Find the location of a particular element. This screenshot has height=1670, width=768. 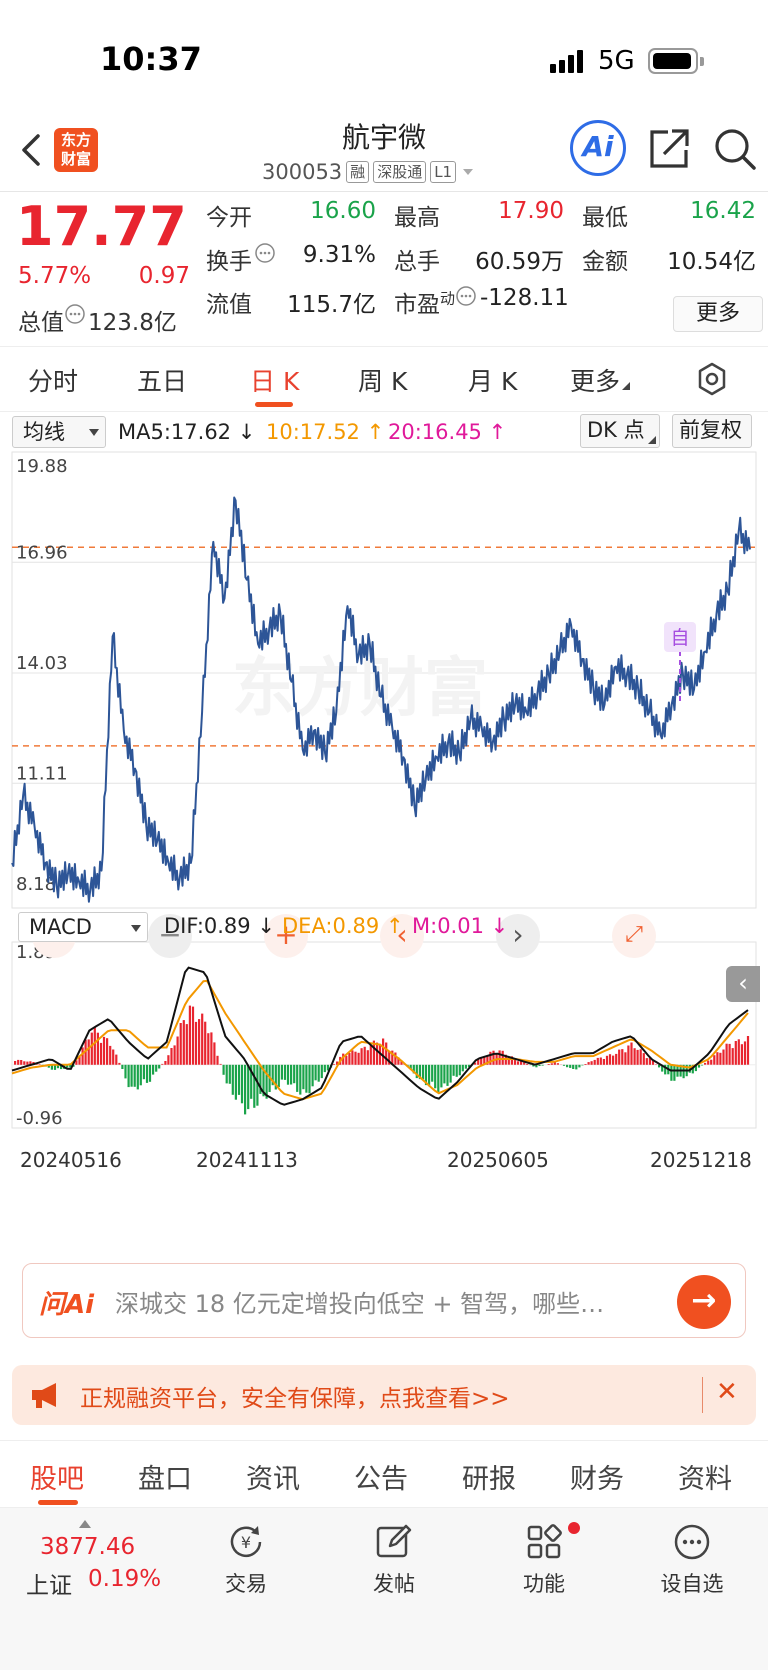

adjust-button: 前复权 is located at coordinates (712, 431).